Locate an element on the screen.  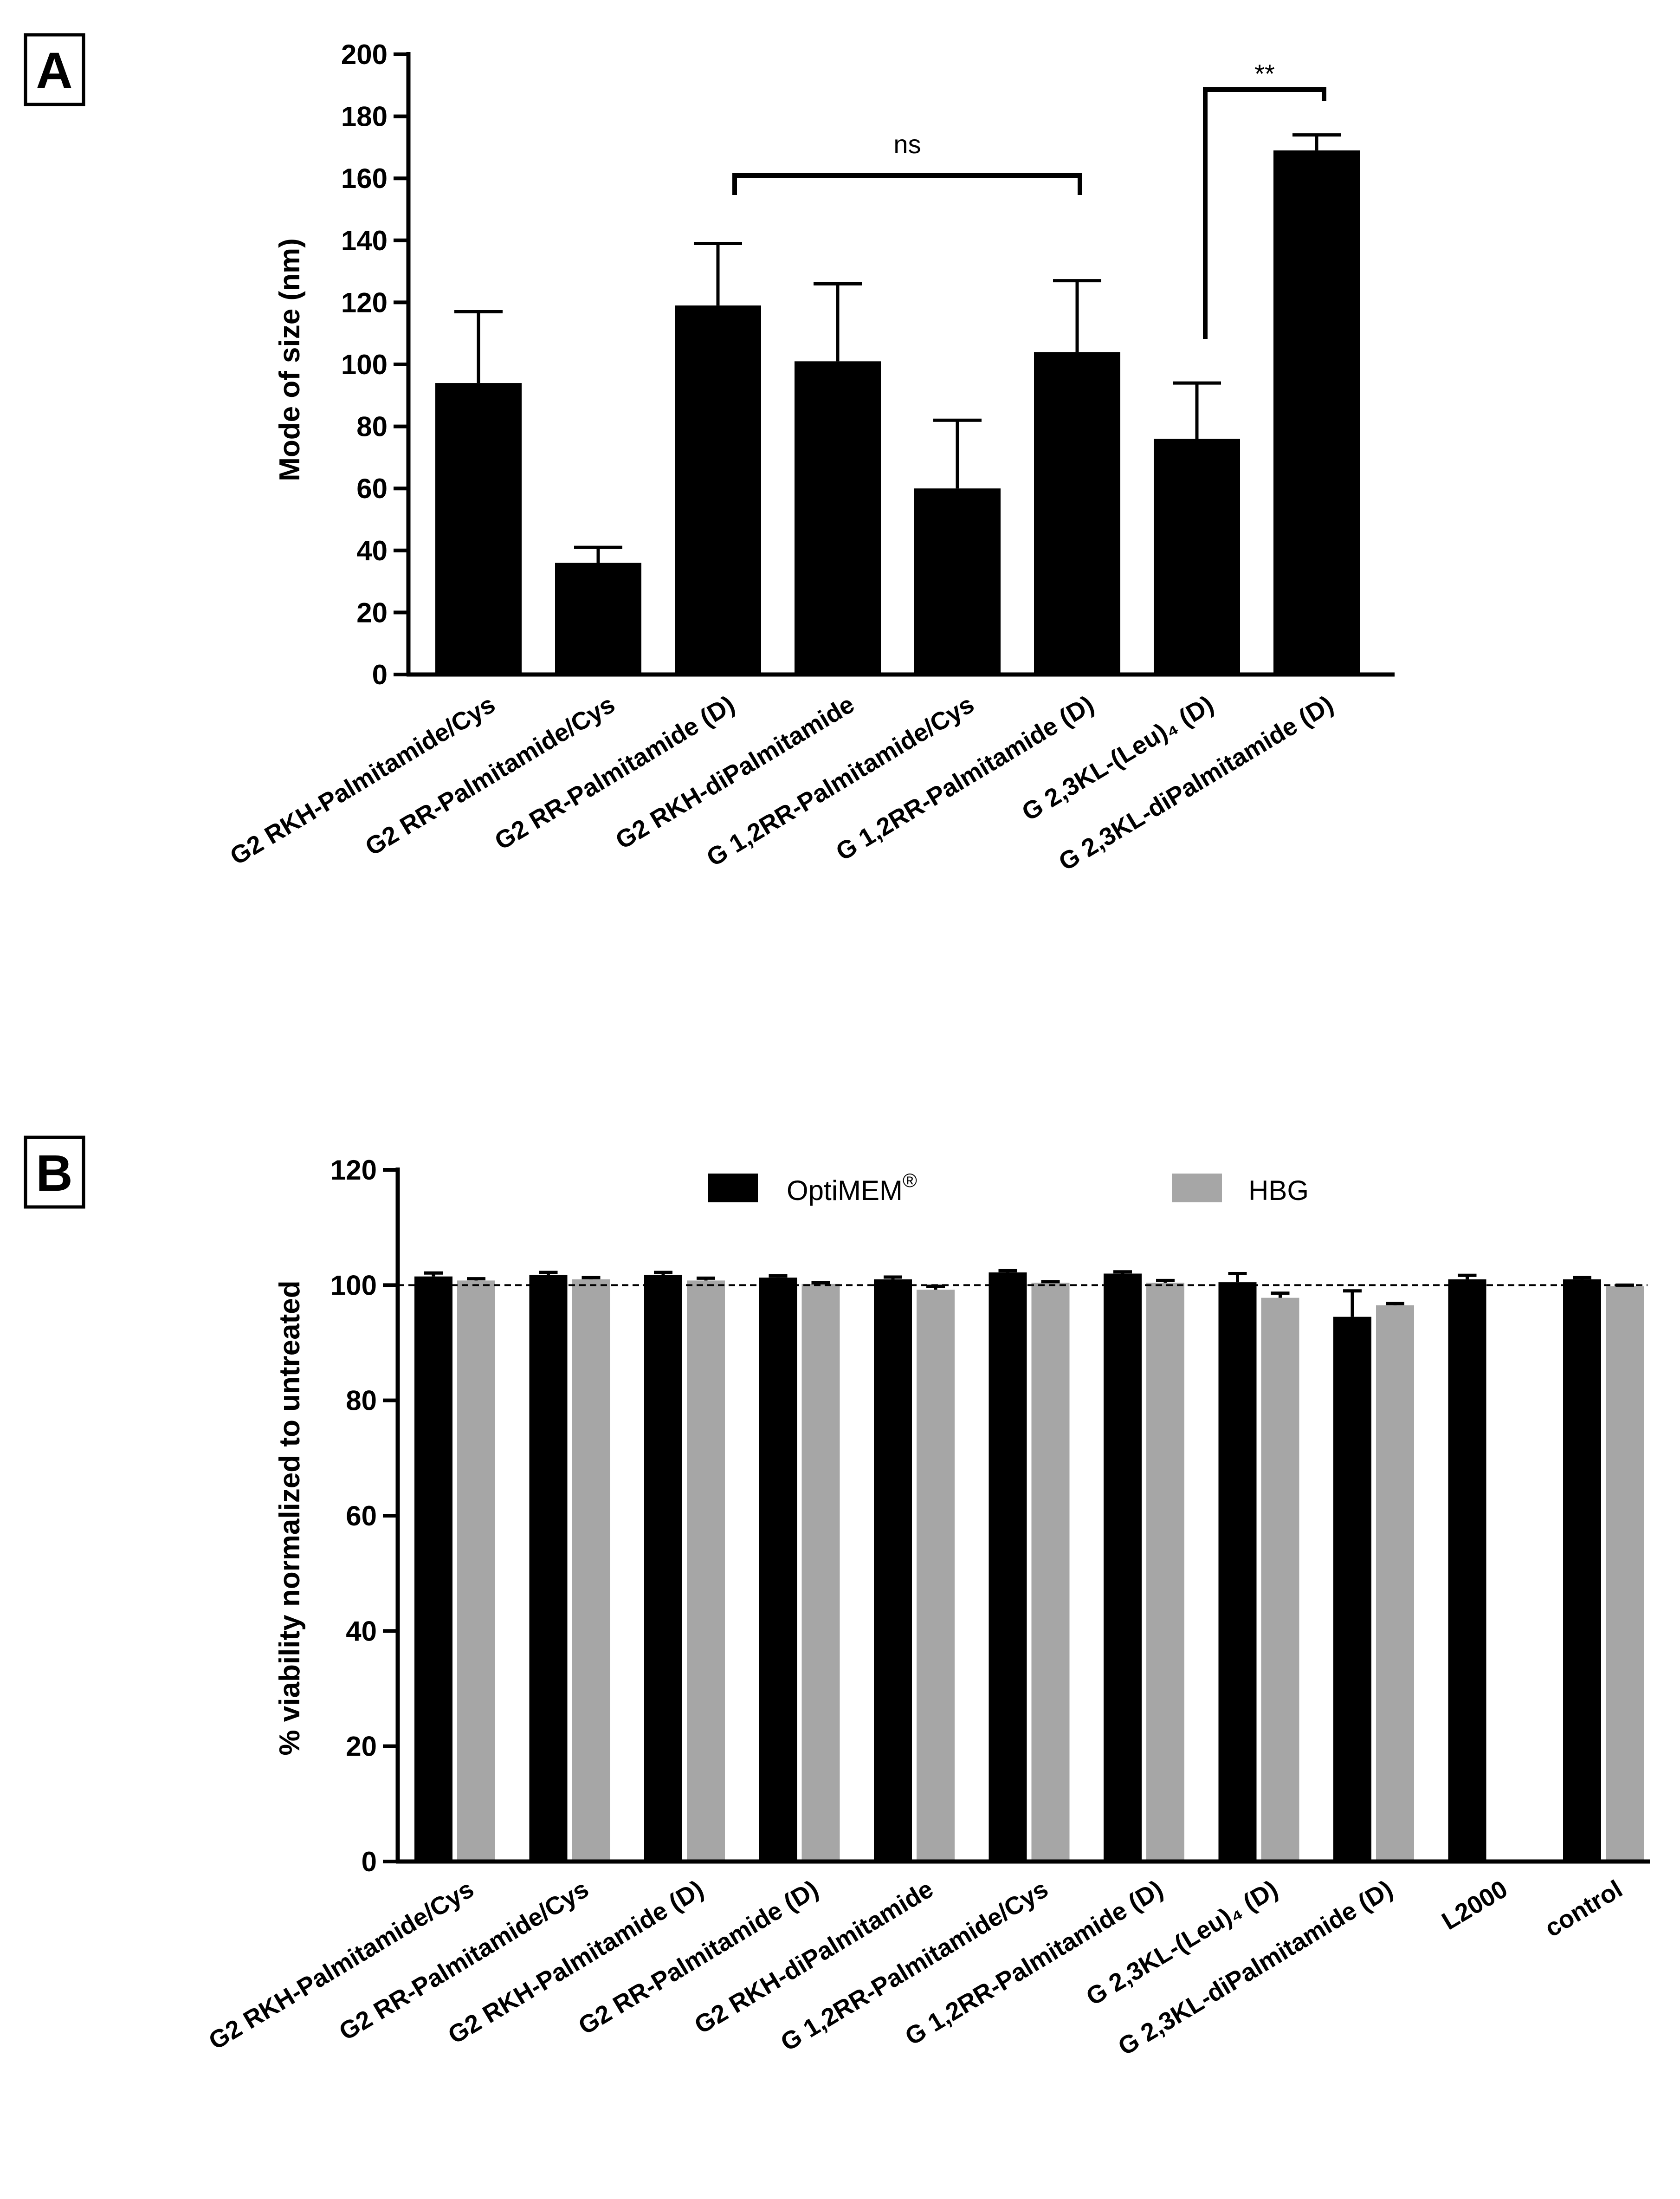
panel-b-error-bars is located at coordinates (1029, 1293).